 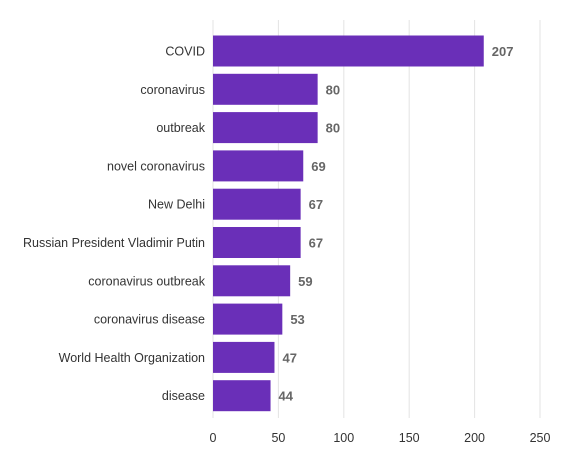 I want to click on category-label: coronavirus disease, so click(x=149, y=320).